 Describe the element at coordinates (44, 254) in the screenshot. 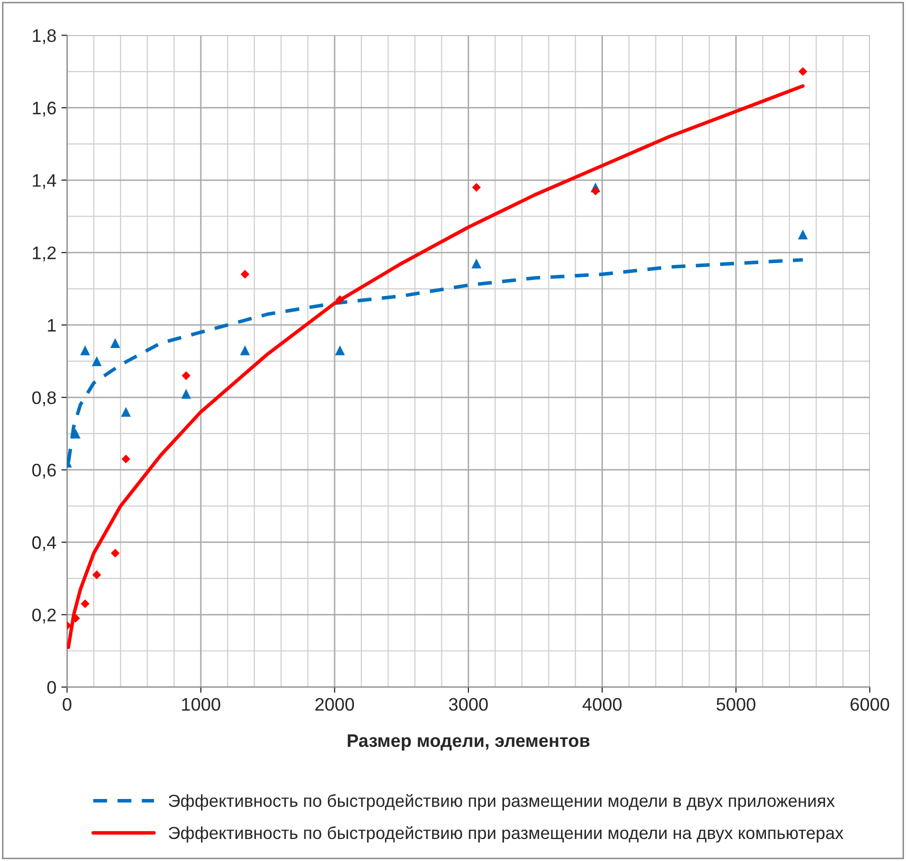

I see `y-tick-label: 1,2` at that location.